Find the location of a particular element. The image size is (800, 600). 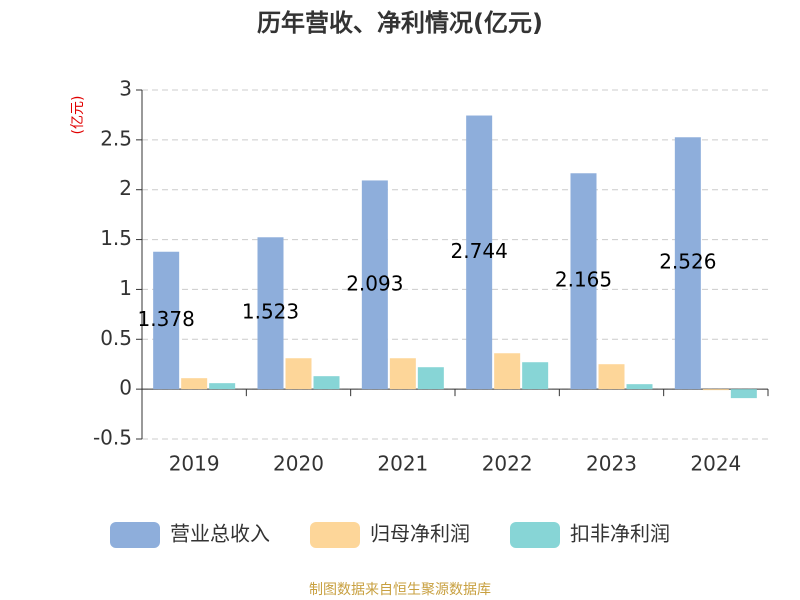

y-tick-label: 2.5 is located at coordinates (116, 138).